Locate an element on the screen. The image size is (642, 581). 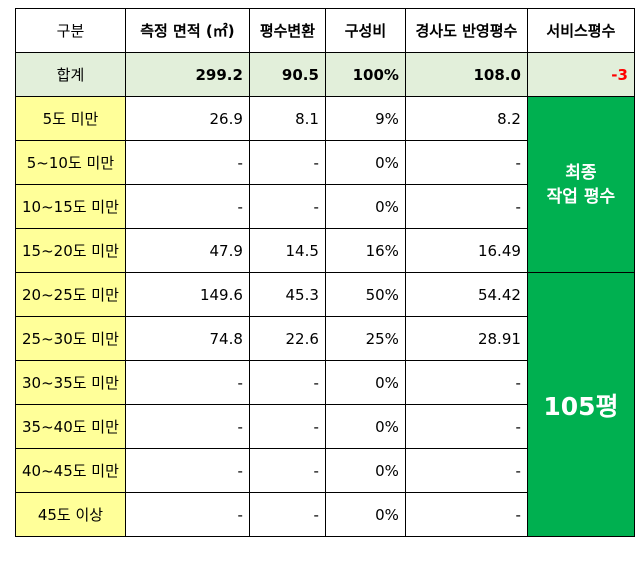
row-label: 45도 이상 is located at coordinates (70, 514).